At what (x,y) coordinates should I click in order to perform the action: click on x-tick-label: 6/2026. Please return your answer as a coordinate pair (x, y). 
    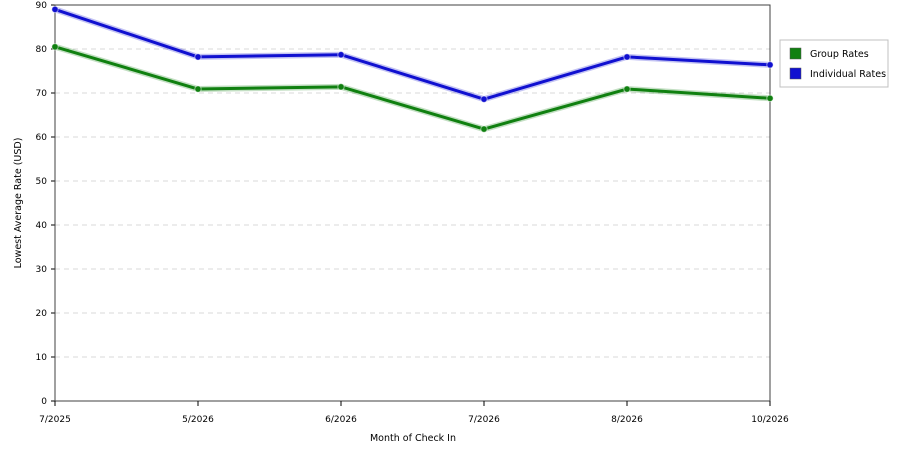
    Looking at the image, I should click on (341, 420).